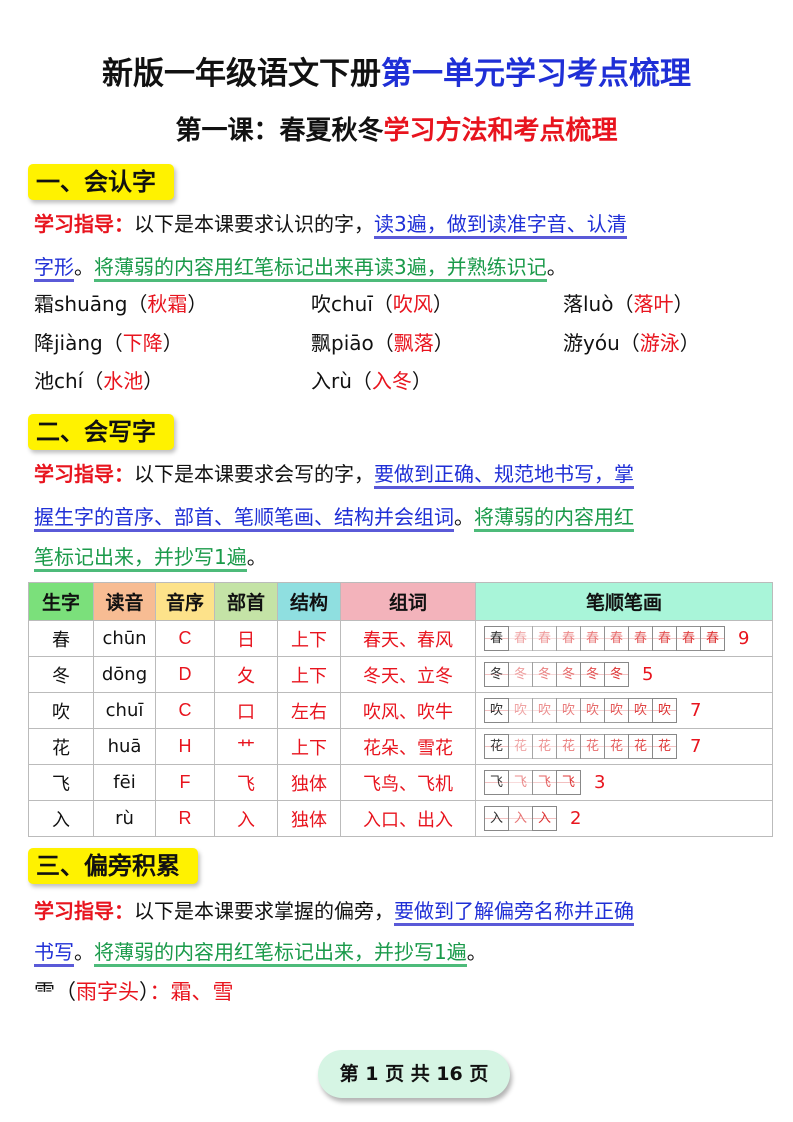 The height and width of the screenshot is (1122, 793). I want to click on word-example: 入冬, so click(391, 381).